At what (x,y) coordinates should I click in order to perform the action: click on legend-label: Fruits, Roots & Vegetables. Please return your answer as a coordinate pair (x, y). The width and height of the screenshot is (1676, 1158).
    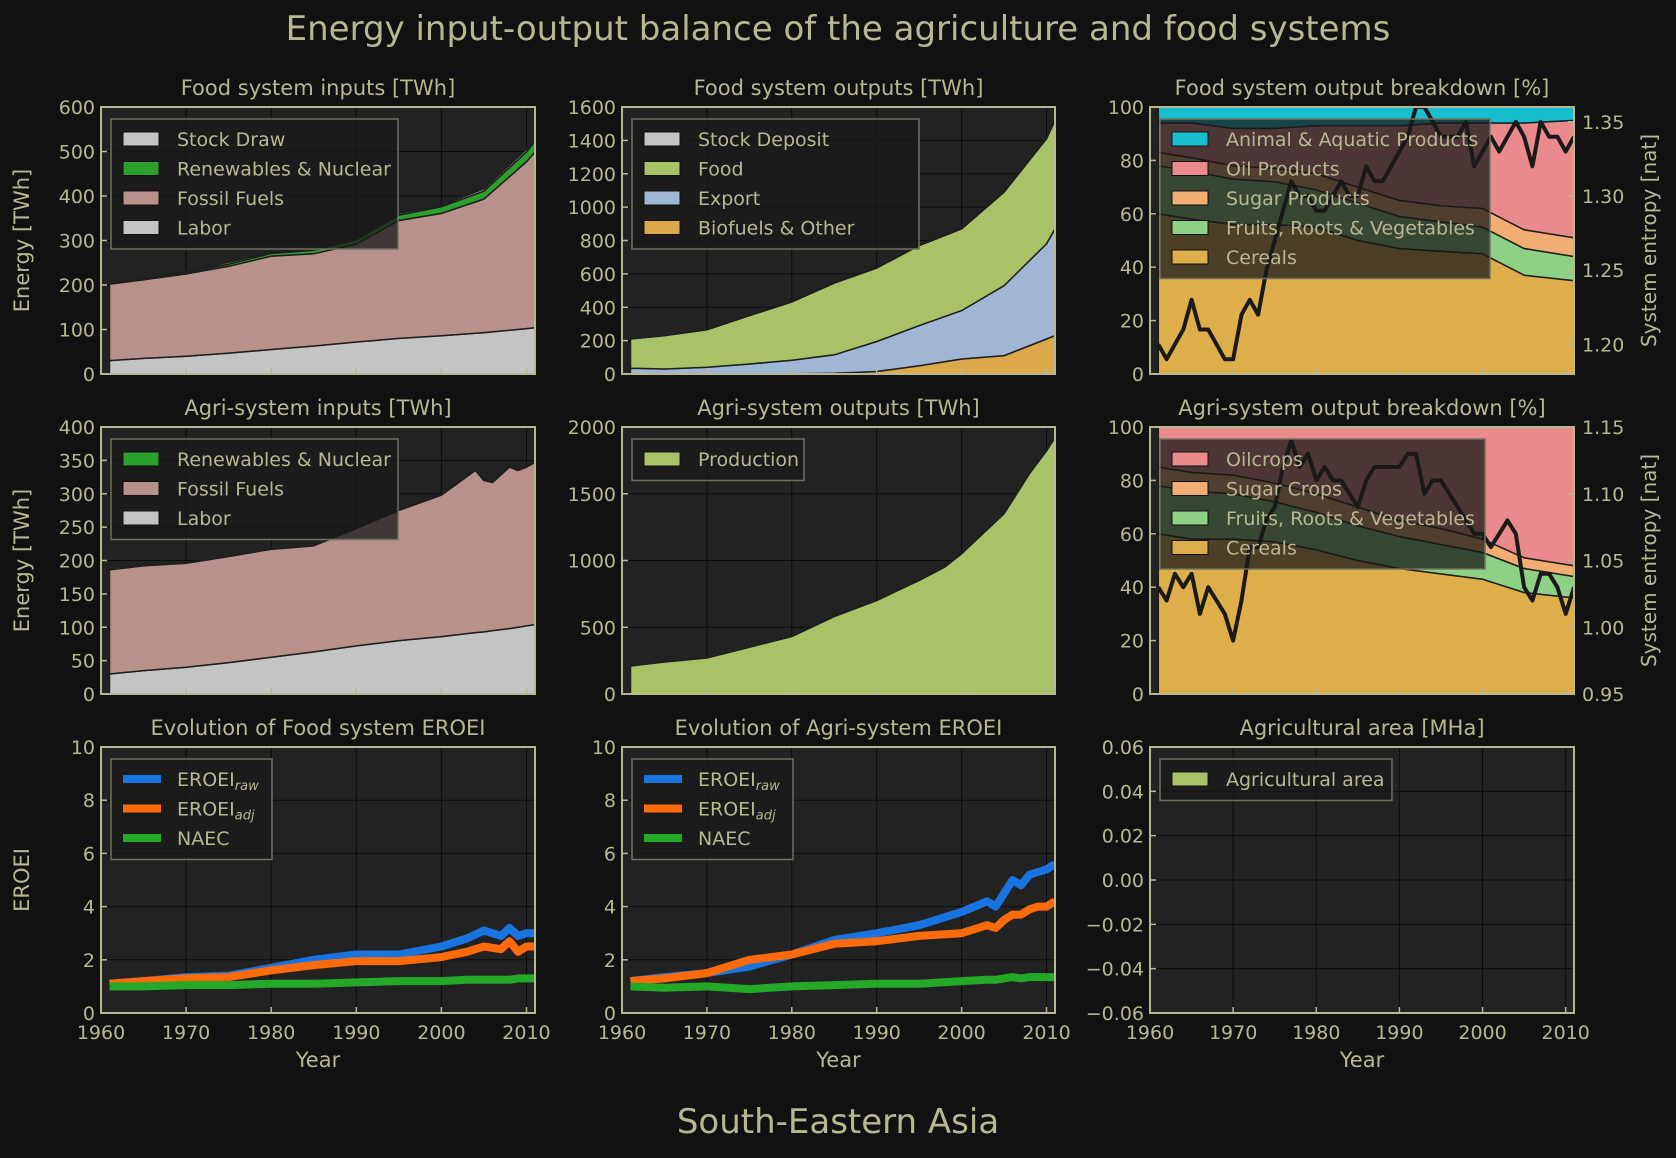
    Looking at the image, I should click on (1350, 519).